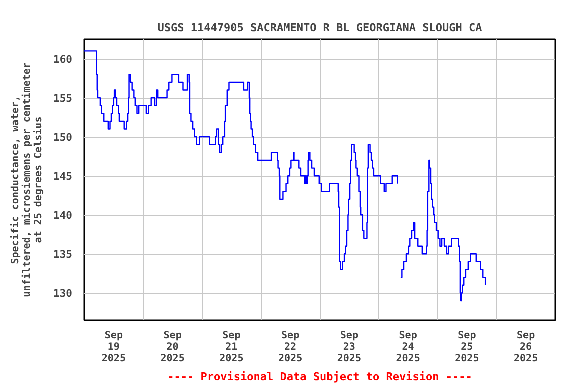  What do you see at coordinates (320, 28) in the screenshot?
I see `chart-title: USGS 11447905 SACRAMENTO R BL GEORGIANA SLOUGH CA` at bounding box center [320, 28].